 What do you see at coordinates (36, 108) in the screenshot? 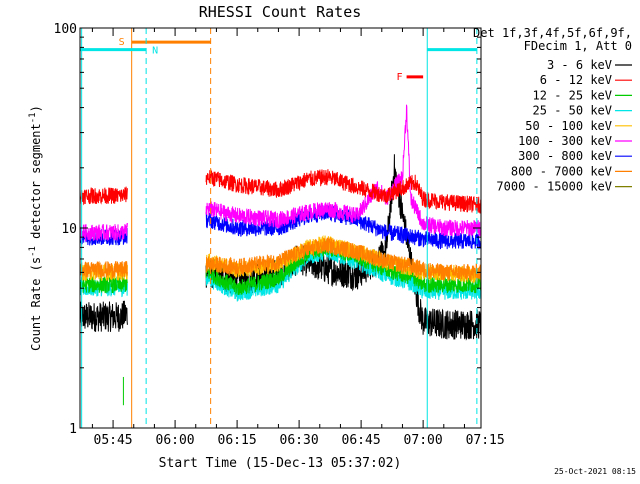
I see `y-axis-label-end: )` at bounding box center [36, 108].